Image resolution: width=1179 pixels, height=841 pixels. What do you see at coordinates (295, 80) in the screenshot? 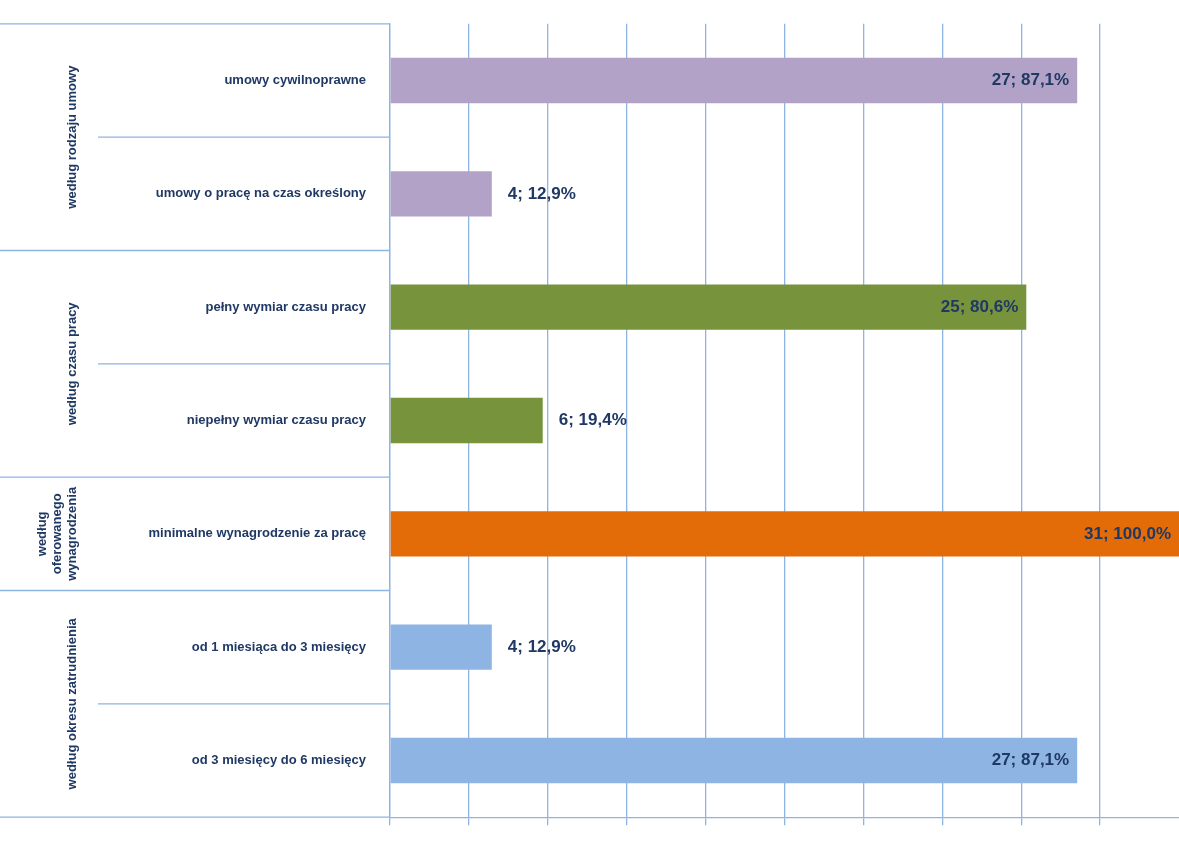
I see `y-tick-label: umowy cywilnoprawne` at bounding box center [295, 80].